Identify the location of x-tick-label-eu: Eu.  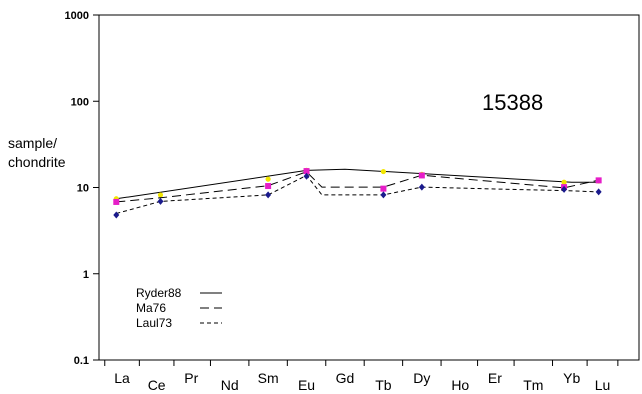
(306, 385).